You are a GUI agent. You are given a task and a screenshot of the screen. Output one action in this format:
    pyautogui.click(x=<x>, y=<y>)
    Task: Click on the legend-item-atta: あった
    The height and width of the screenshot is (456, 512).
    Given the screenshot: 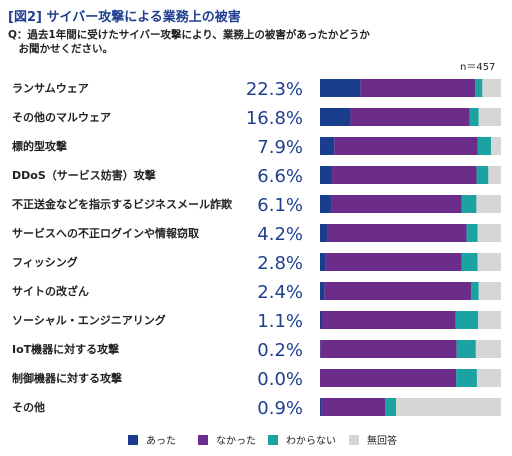 What is the action you would take?
    pyautogui.click(x=152, y=439)
    